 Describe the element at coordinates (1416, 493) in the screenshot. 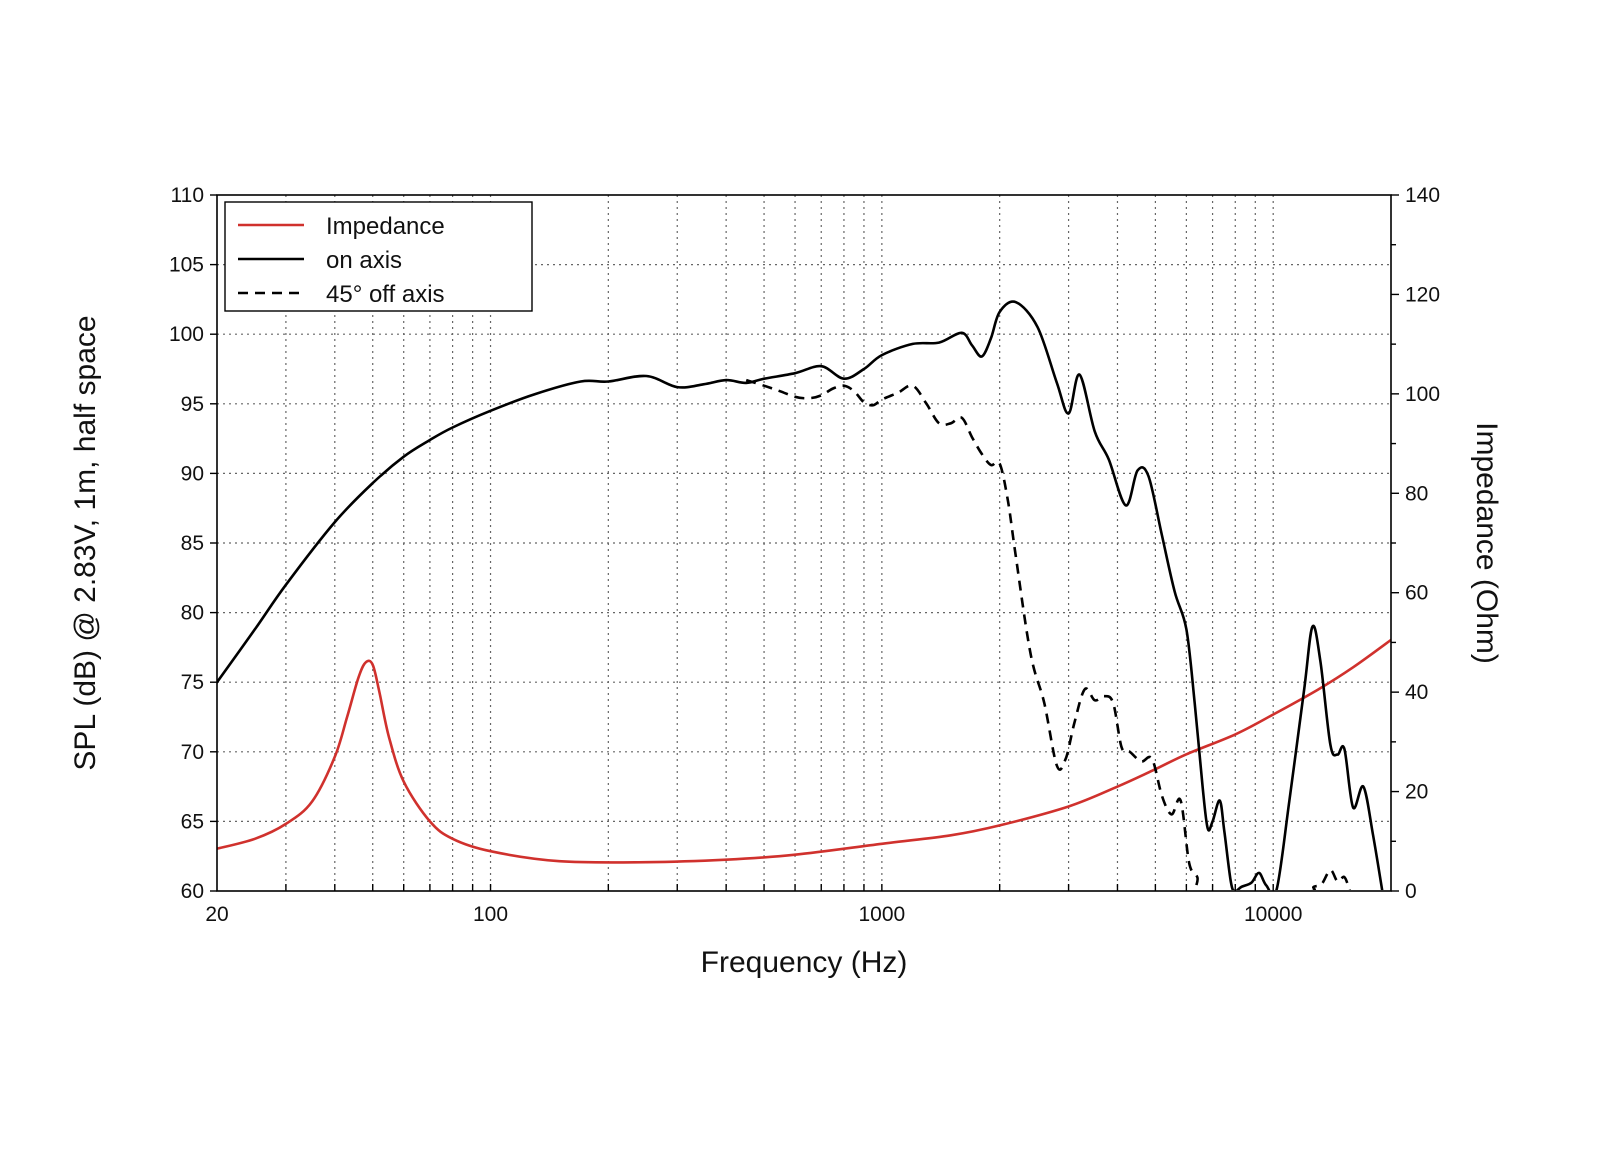

I see `y2-tick-label: 80` at that location.